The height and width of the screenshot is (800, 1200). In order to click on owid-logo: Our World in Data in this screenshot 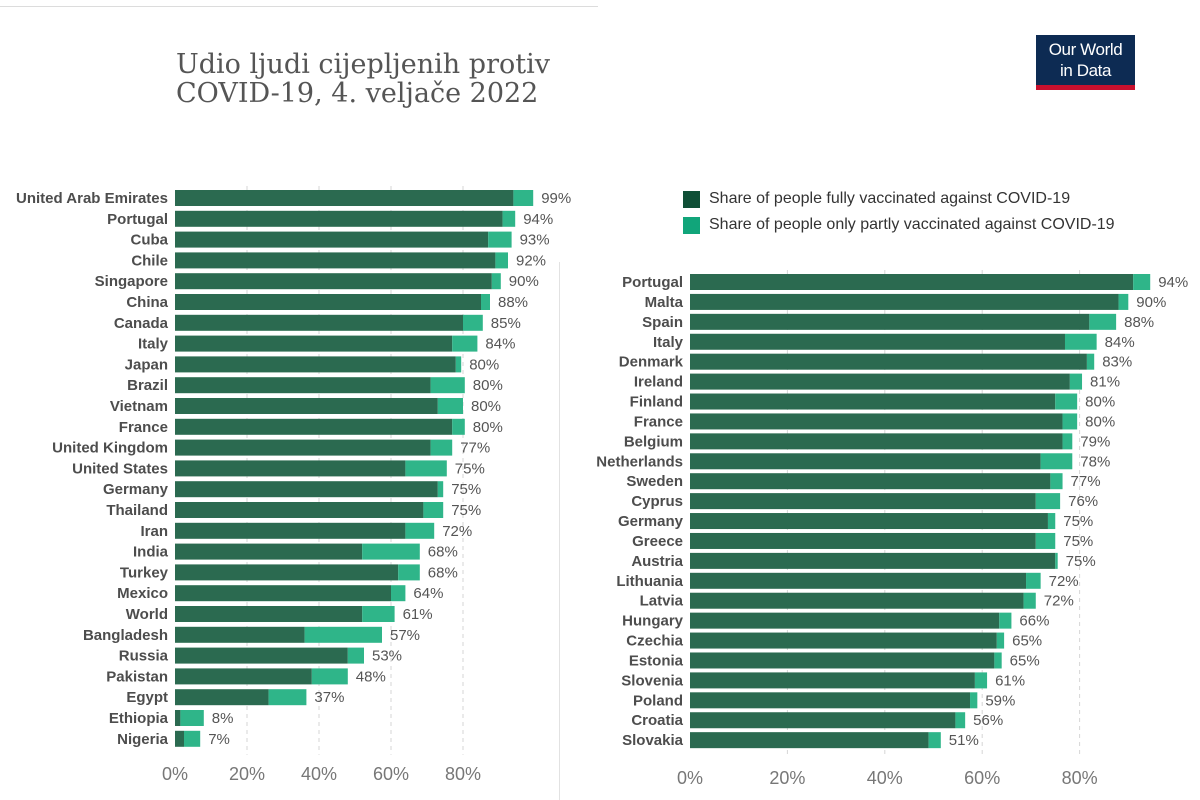, I will do `click(1085, 62)`.